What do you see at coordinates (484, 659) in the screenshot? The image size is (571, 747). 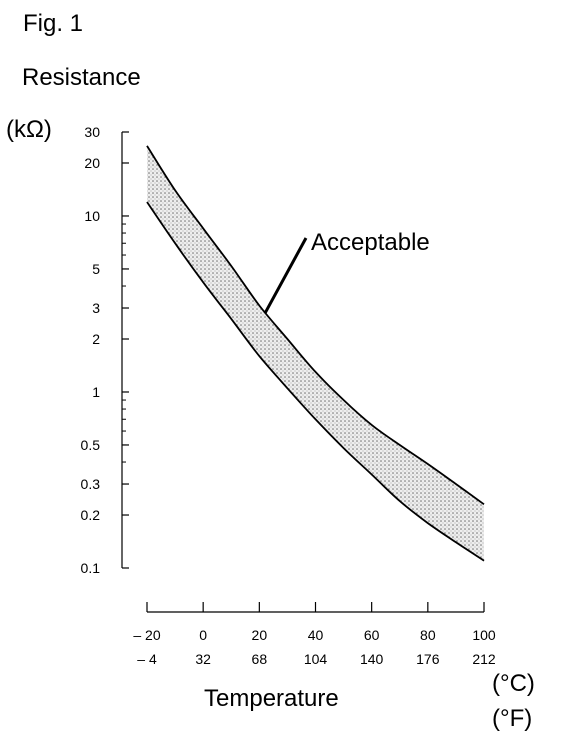 I see `x-tick-label-fahrenheit: 212` at bounding box center [484, 659].